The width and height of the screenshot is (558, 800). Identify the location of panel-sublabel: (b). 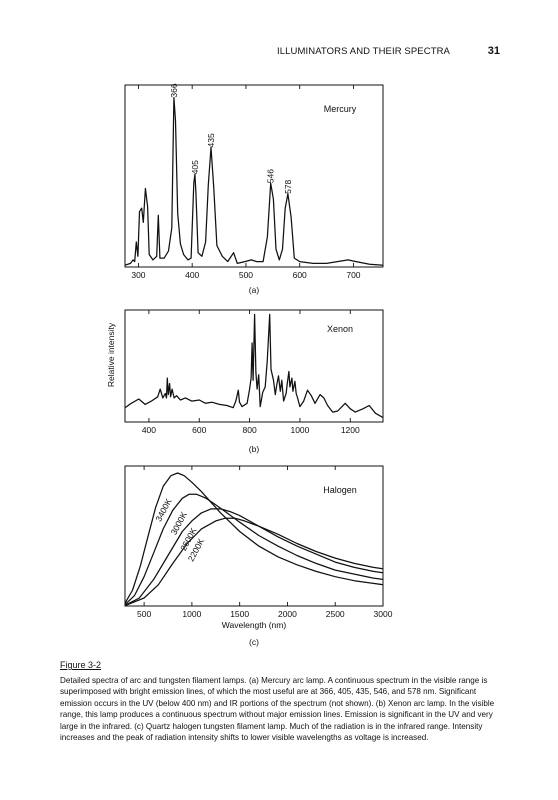
(254, 449).